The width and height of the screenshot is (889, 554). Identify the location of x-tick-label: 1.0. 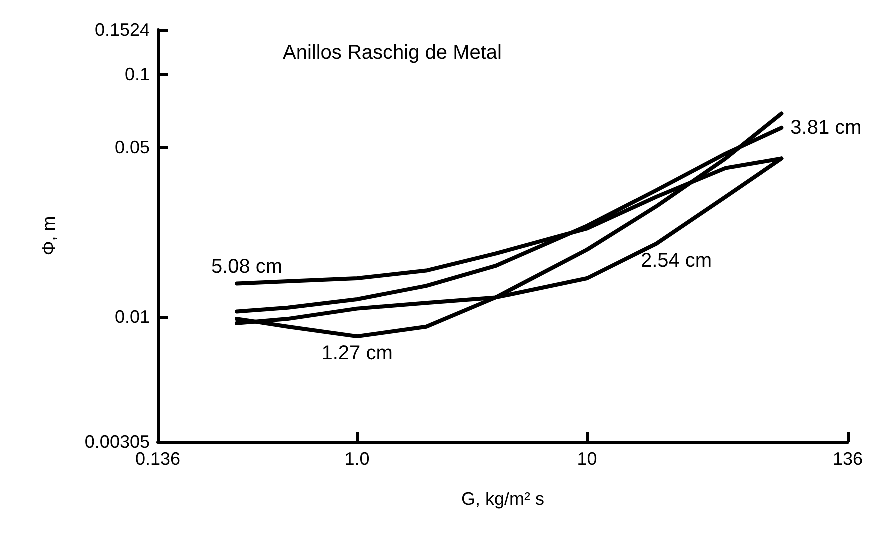
(357, 459).